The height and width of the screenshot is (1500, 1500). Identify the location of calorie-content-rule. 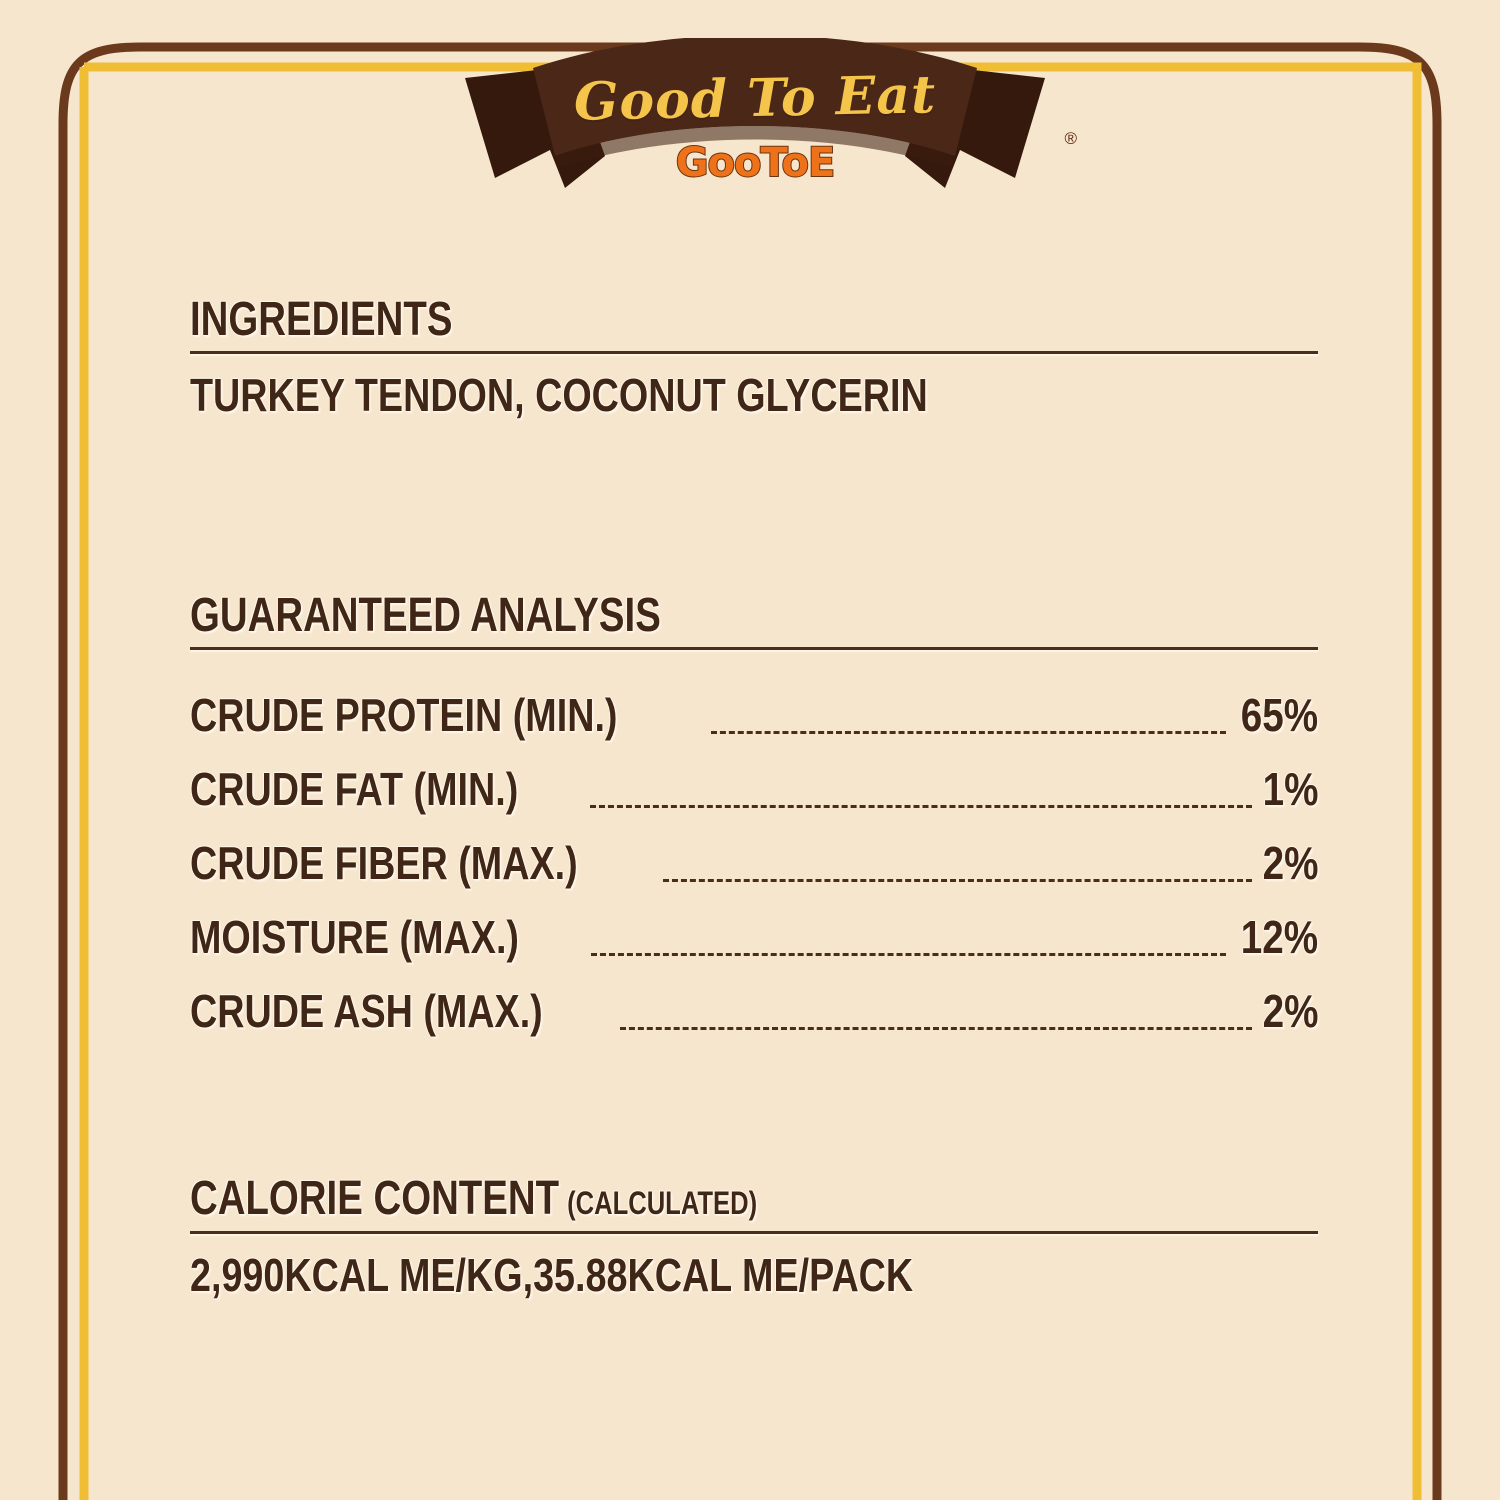
(754, 1232).